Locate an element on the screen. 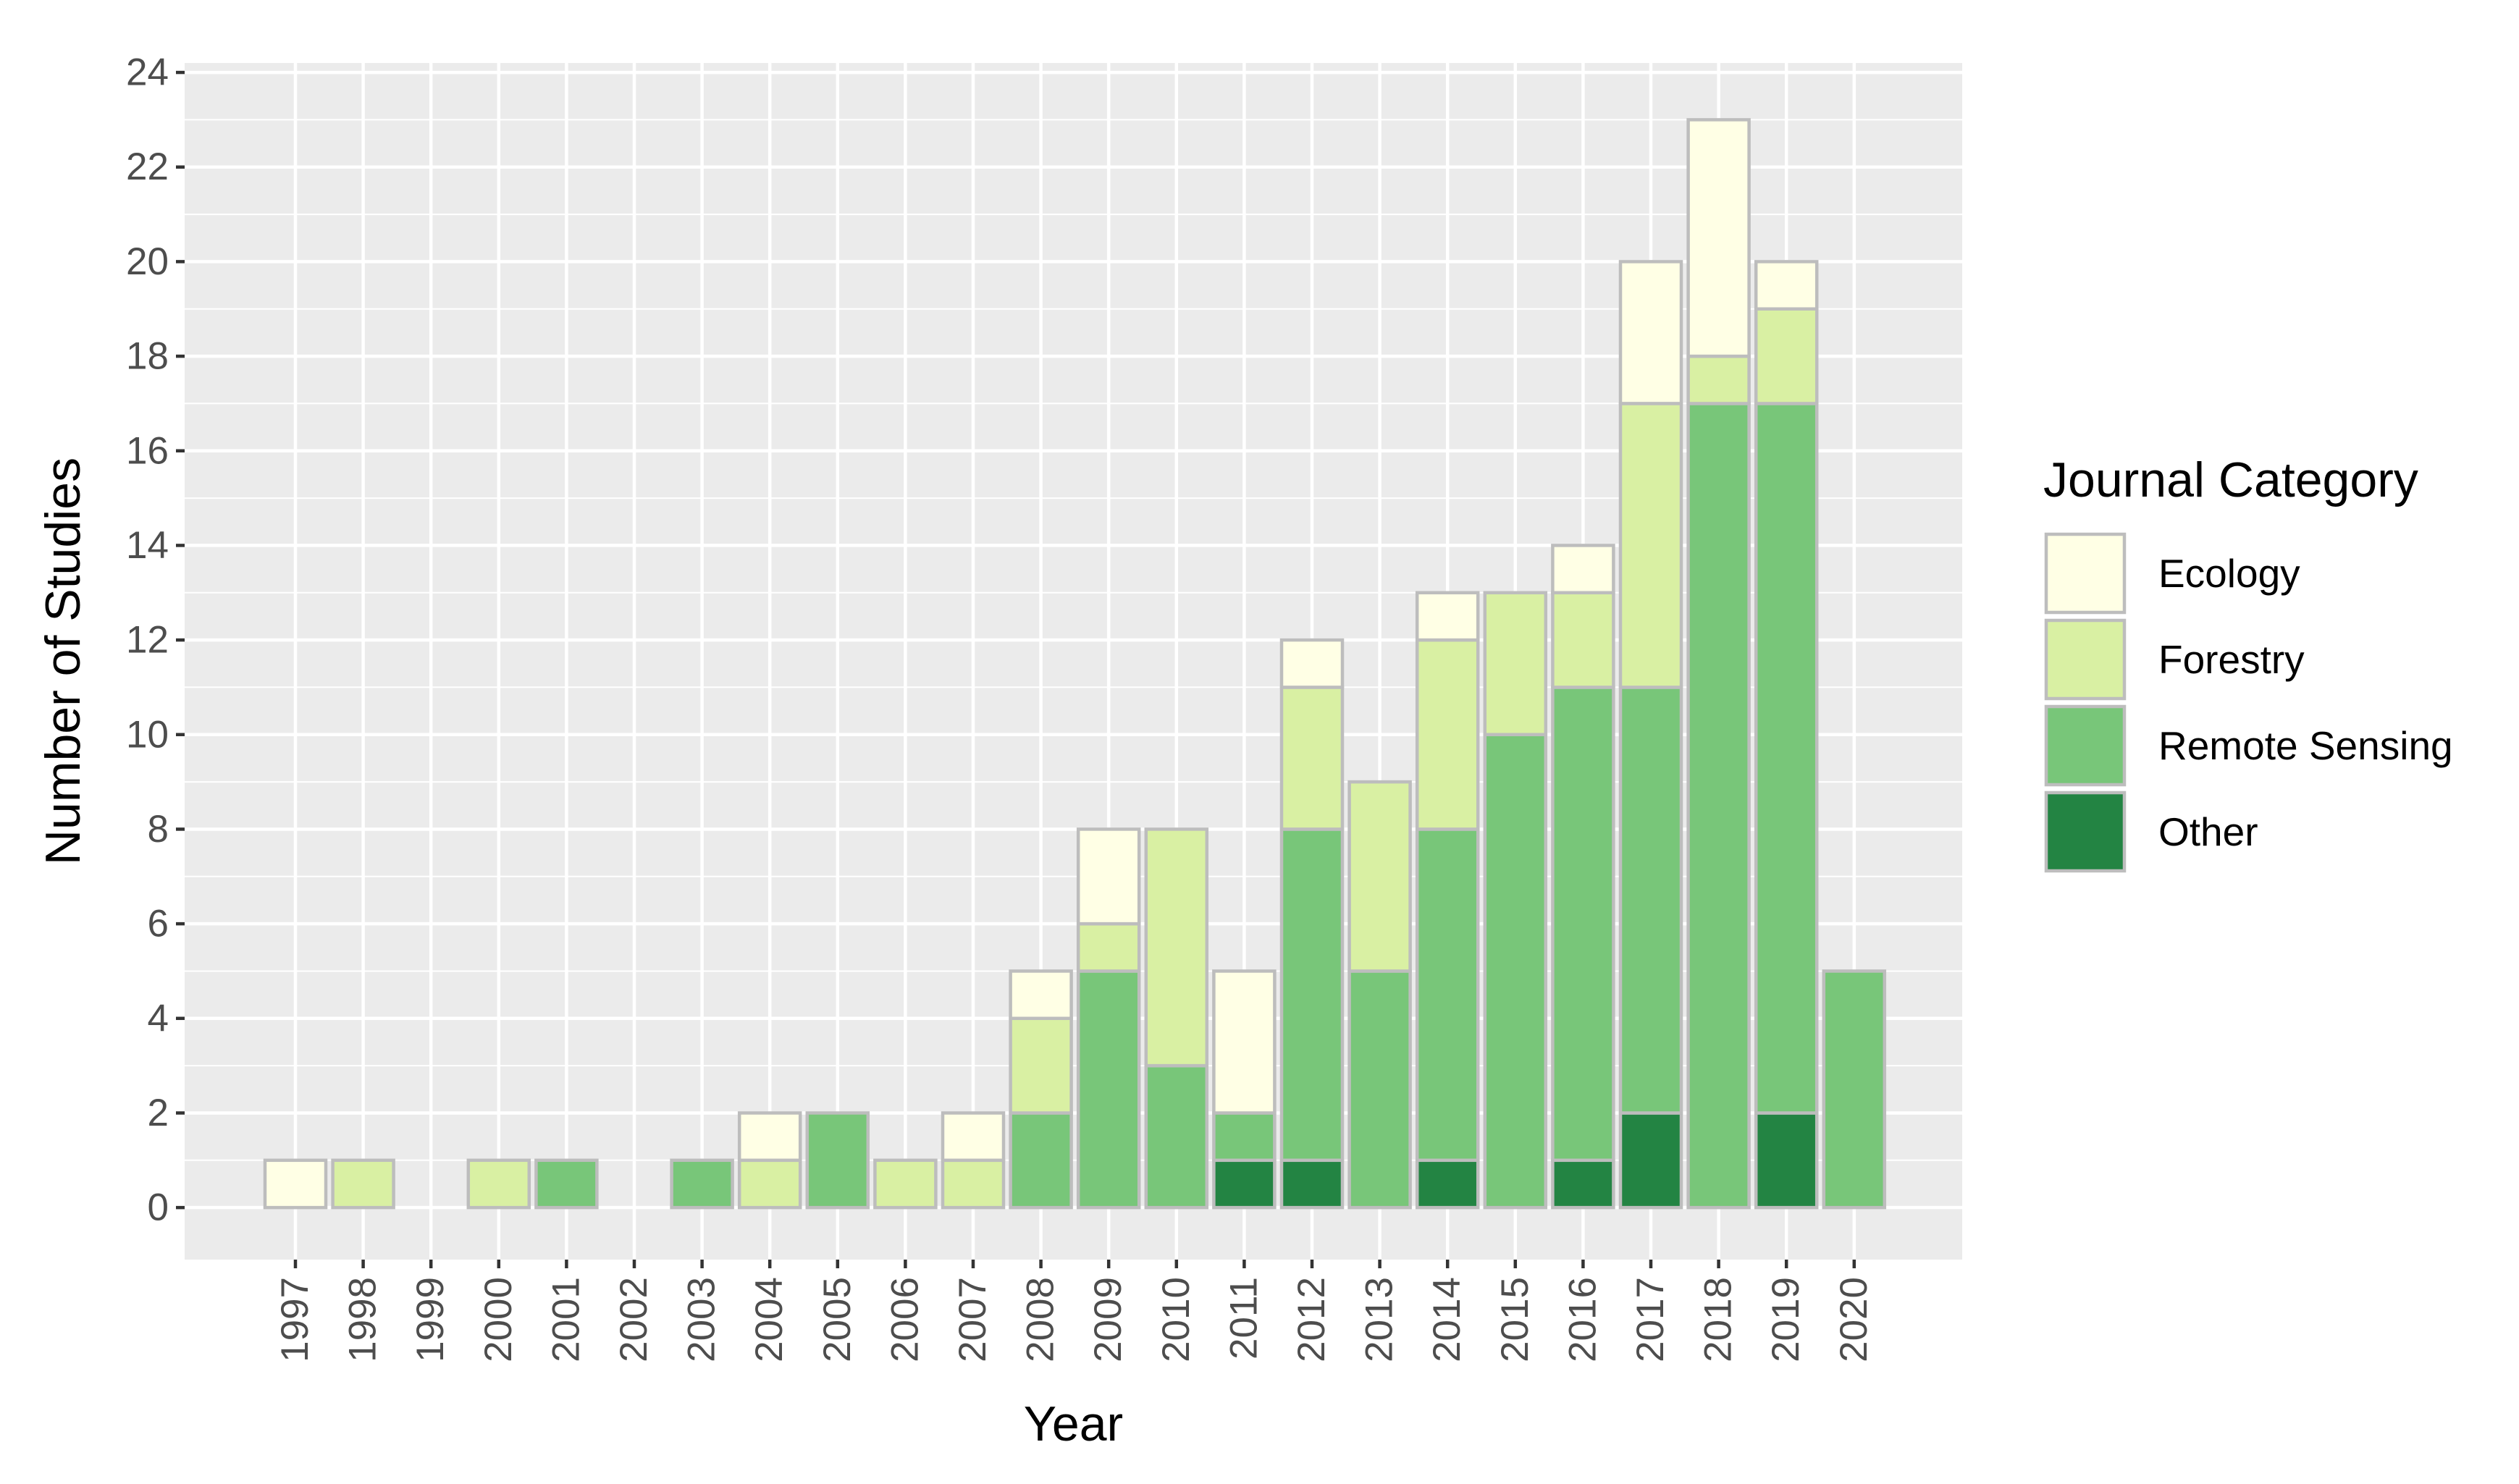 The height and width of the screenshot is (1484, 2519). x-tick-label: 1999 is located at coordinates (430, 1319).